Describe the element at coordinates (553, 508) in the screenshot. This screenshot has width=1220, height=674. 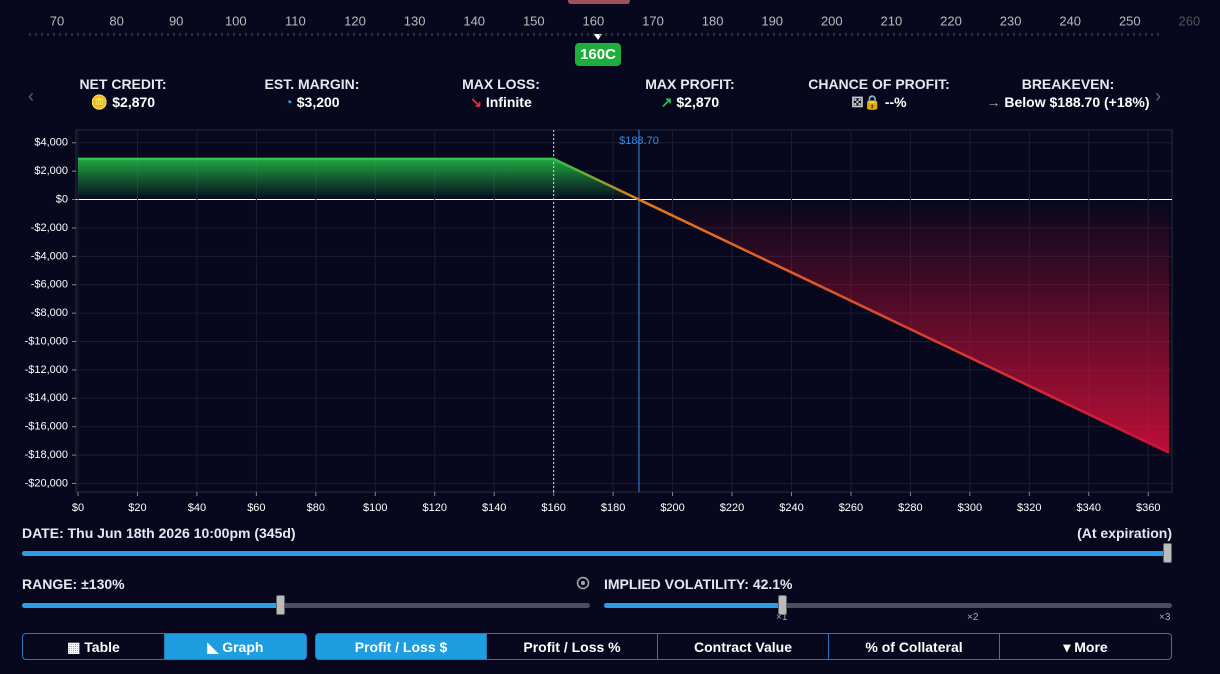
I see `x-tick-label: $160` at that location.